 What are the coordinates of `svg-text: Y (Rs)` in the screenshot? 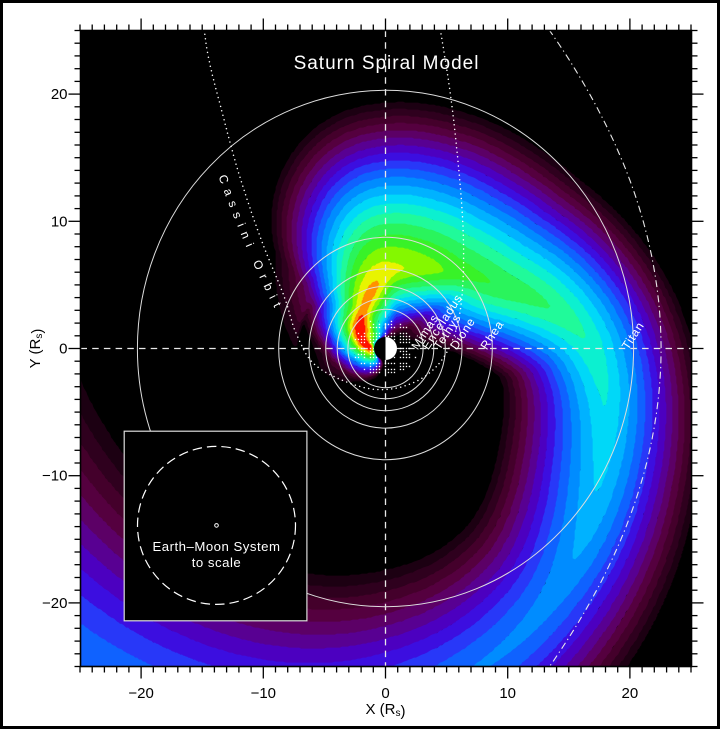 It's located at (36, 349).